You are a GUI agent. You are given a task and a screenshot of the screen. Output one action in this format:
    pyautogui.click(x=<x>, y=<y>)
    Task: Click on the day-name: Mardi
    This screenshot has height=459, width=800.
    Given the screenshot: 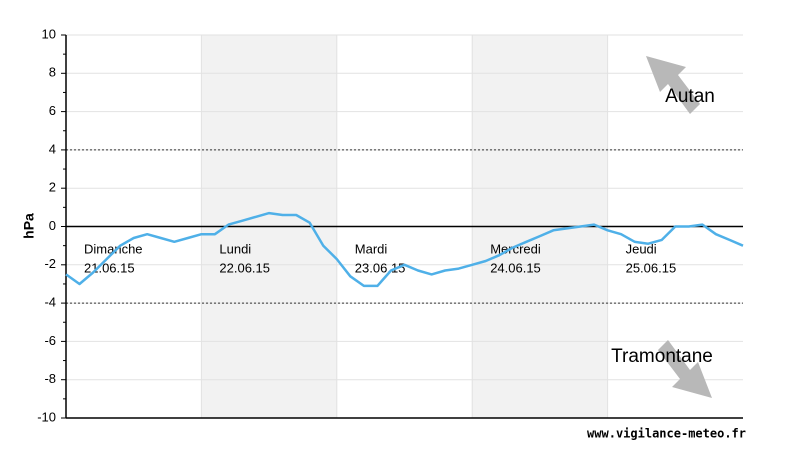 What is the action you would take?
    pyautogui.click(x=371, y=248)
    